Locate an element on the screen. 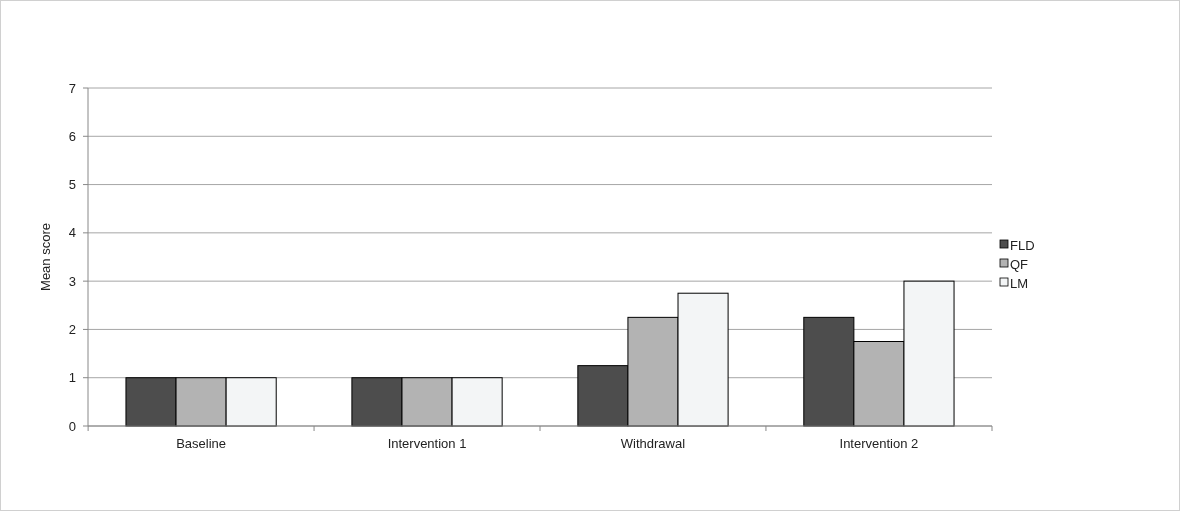  legend-label: FLD is located at coordinates (1022, 245).